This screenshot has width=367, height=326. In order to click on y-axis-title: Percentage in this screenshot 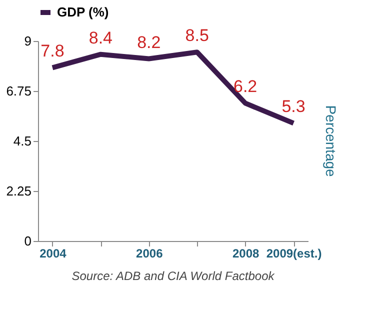, I will do `click(331, 141)`.